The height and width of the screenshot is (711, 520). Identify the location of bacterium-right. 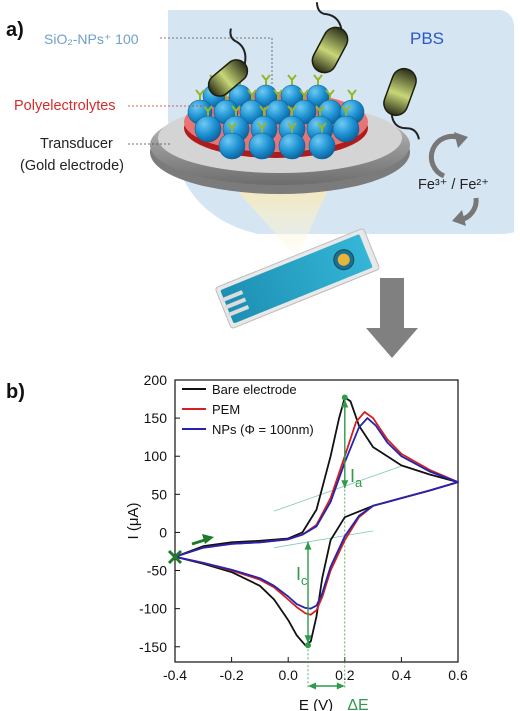
(401, 103).